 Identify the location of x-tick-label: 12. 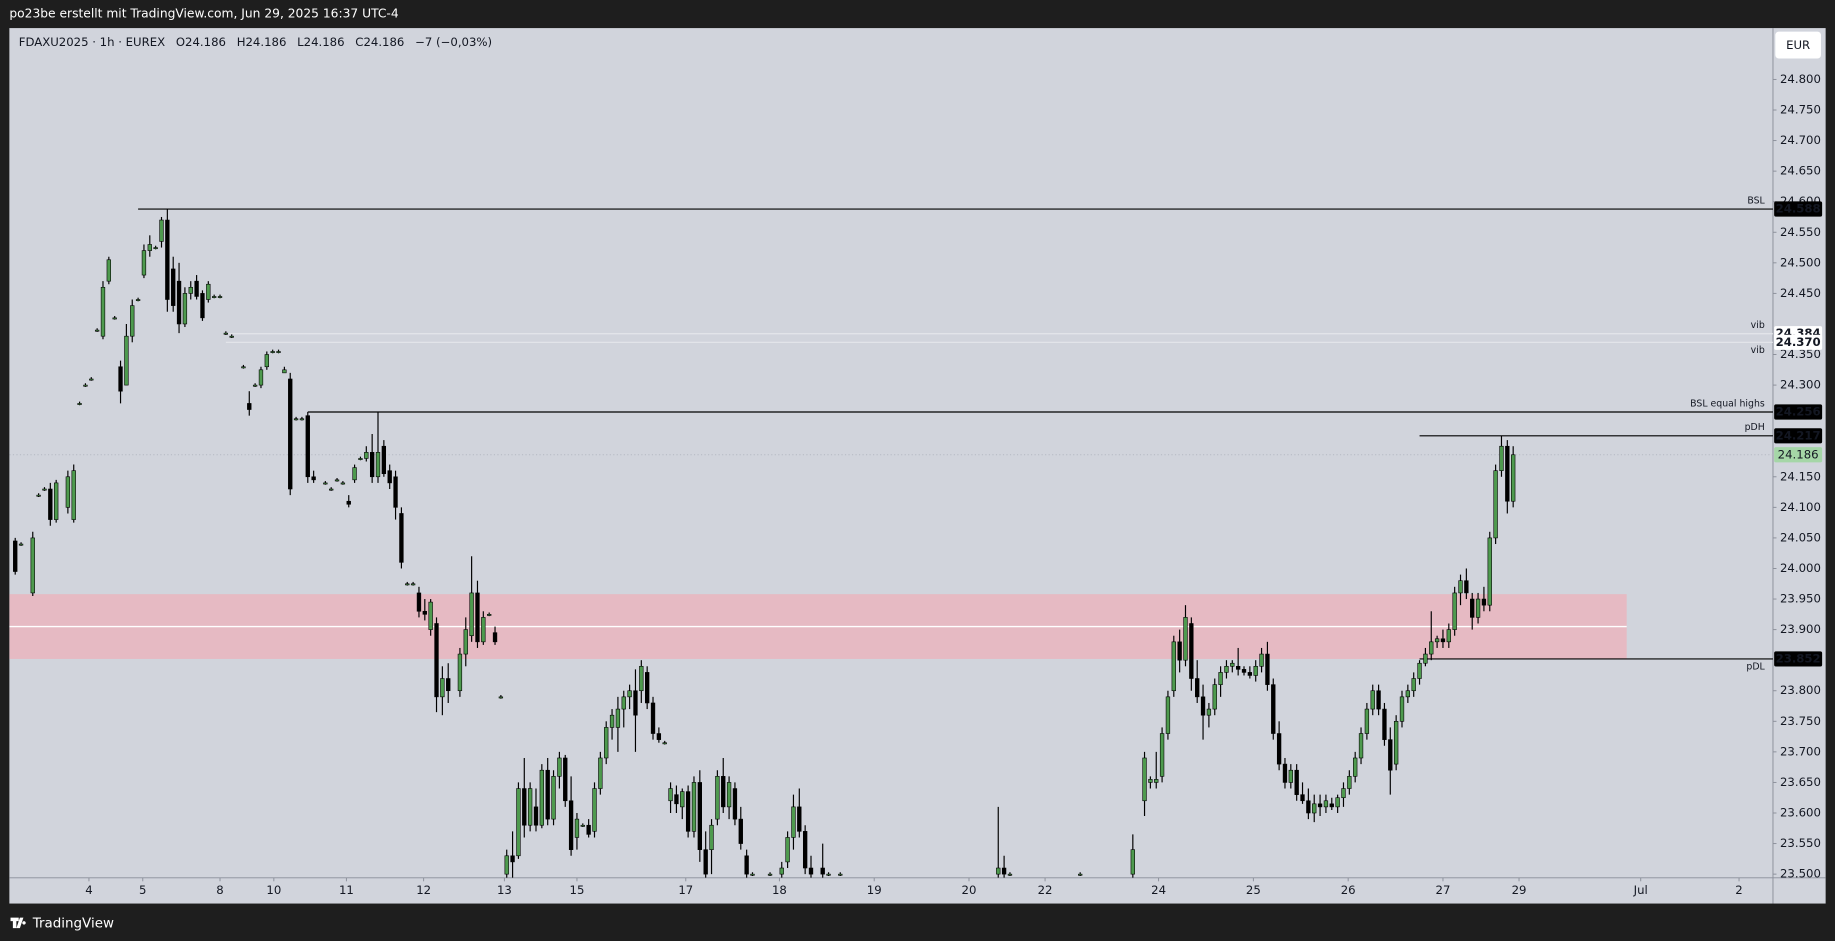
(423, 890).